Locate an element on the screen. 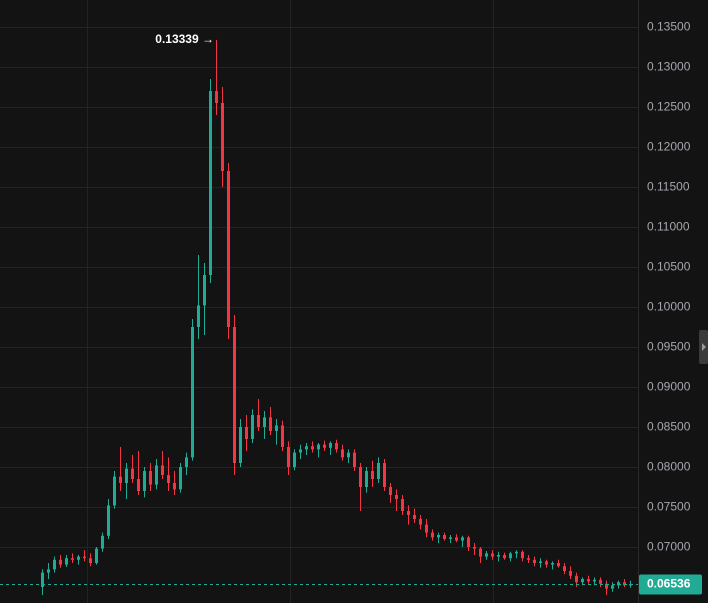  y-tick-label: 0.11000 is located at coordinates (668, 227).